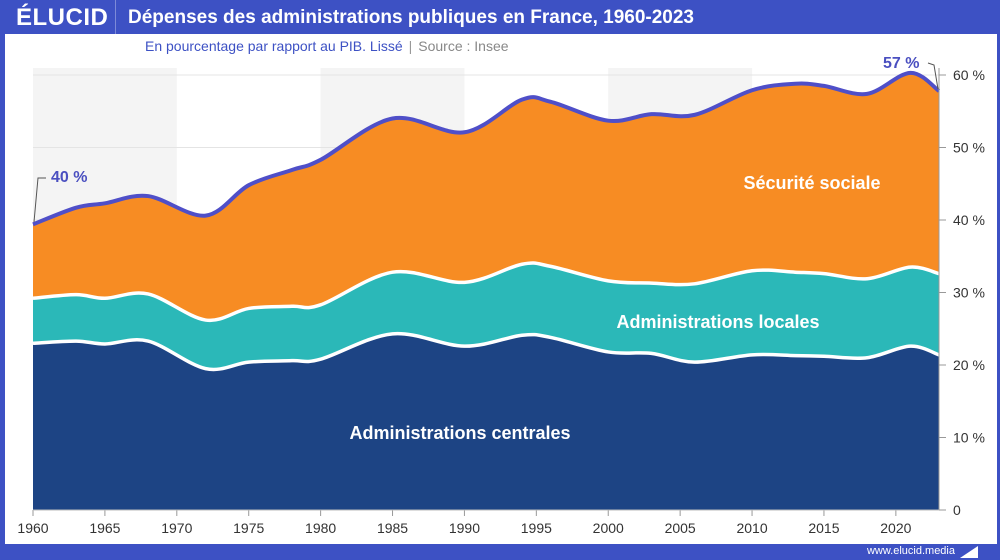 The image size is (1000, 560). I want to click on x-tick-label: 2015, so click(823, 528).